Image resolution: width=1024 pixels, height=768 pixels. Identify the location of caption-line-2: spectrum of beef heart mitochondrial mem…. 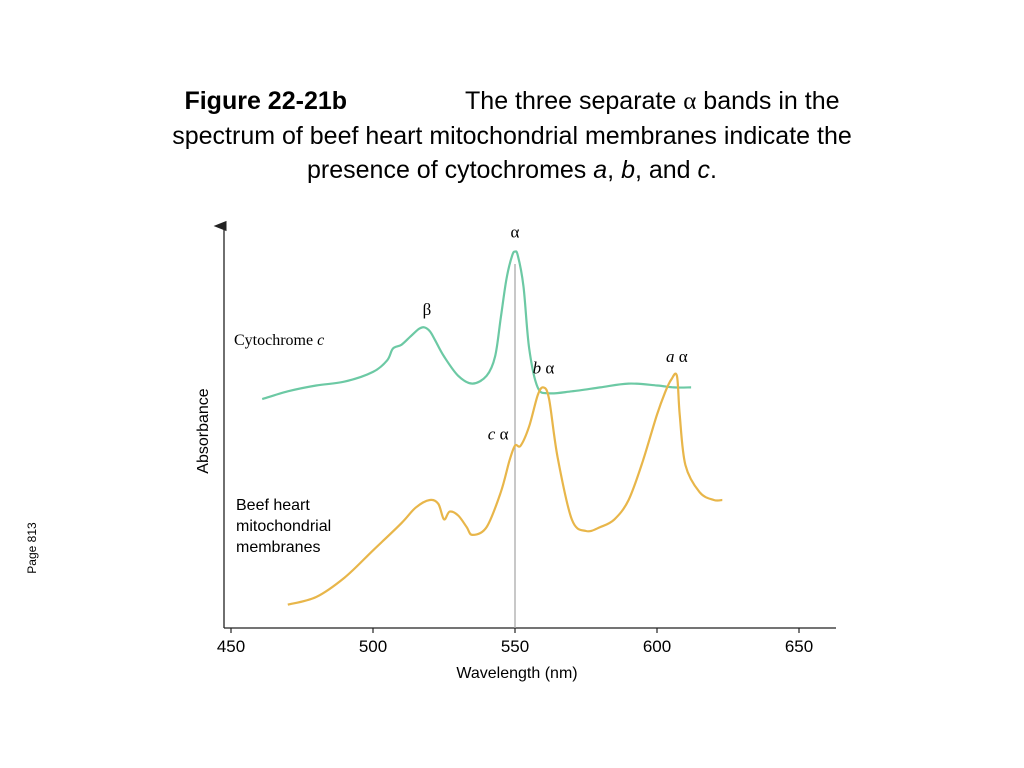
(512, 136).